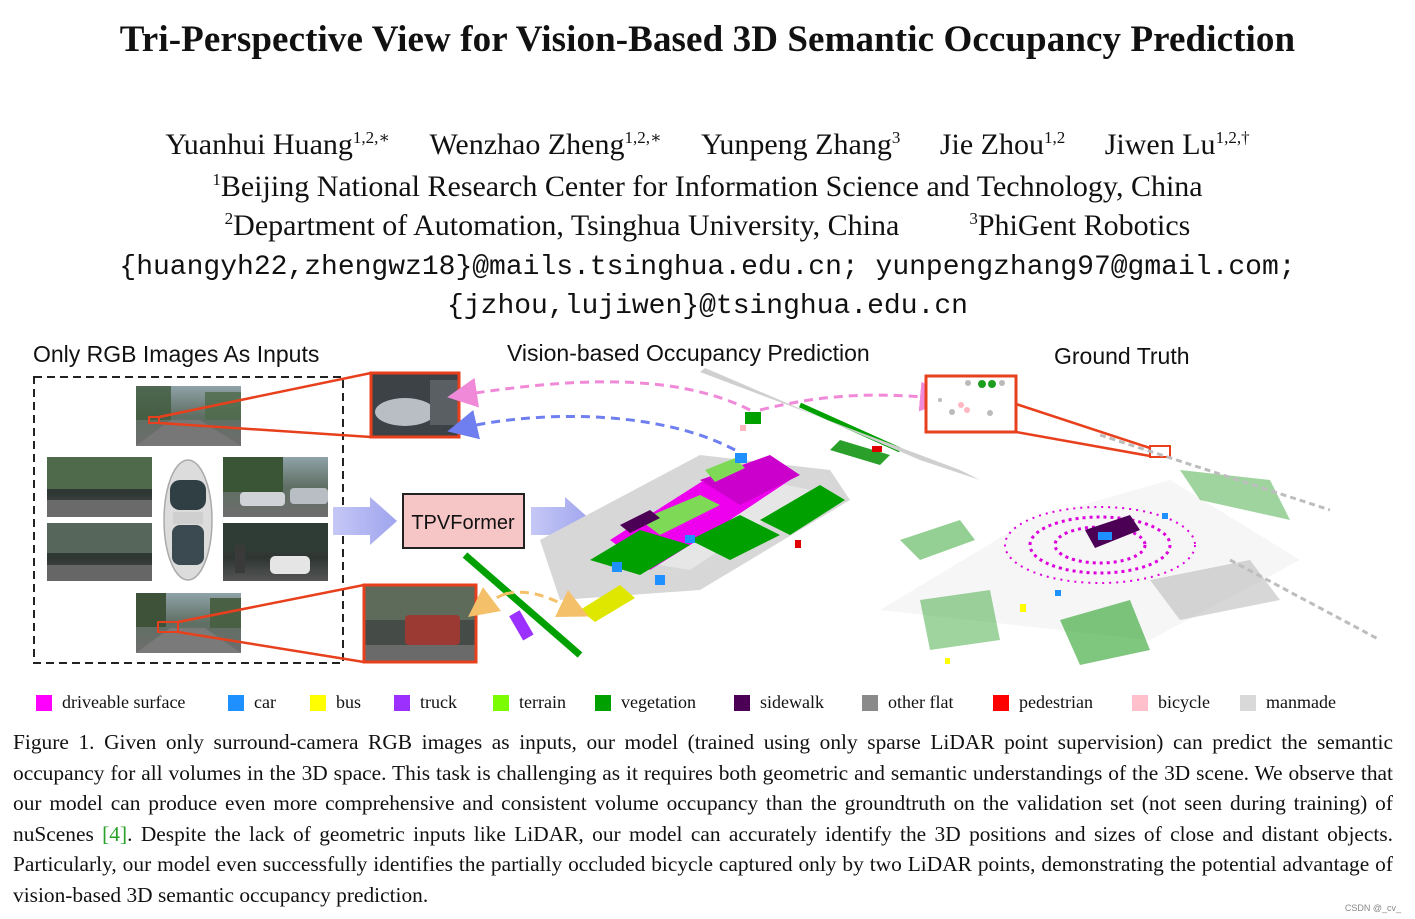 This screenshot has height=919, width=1415. Describe the element at coordinates (779, 702) in the screenshot. I see `legend-item: sidewalk` at that location.